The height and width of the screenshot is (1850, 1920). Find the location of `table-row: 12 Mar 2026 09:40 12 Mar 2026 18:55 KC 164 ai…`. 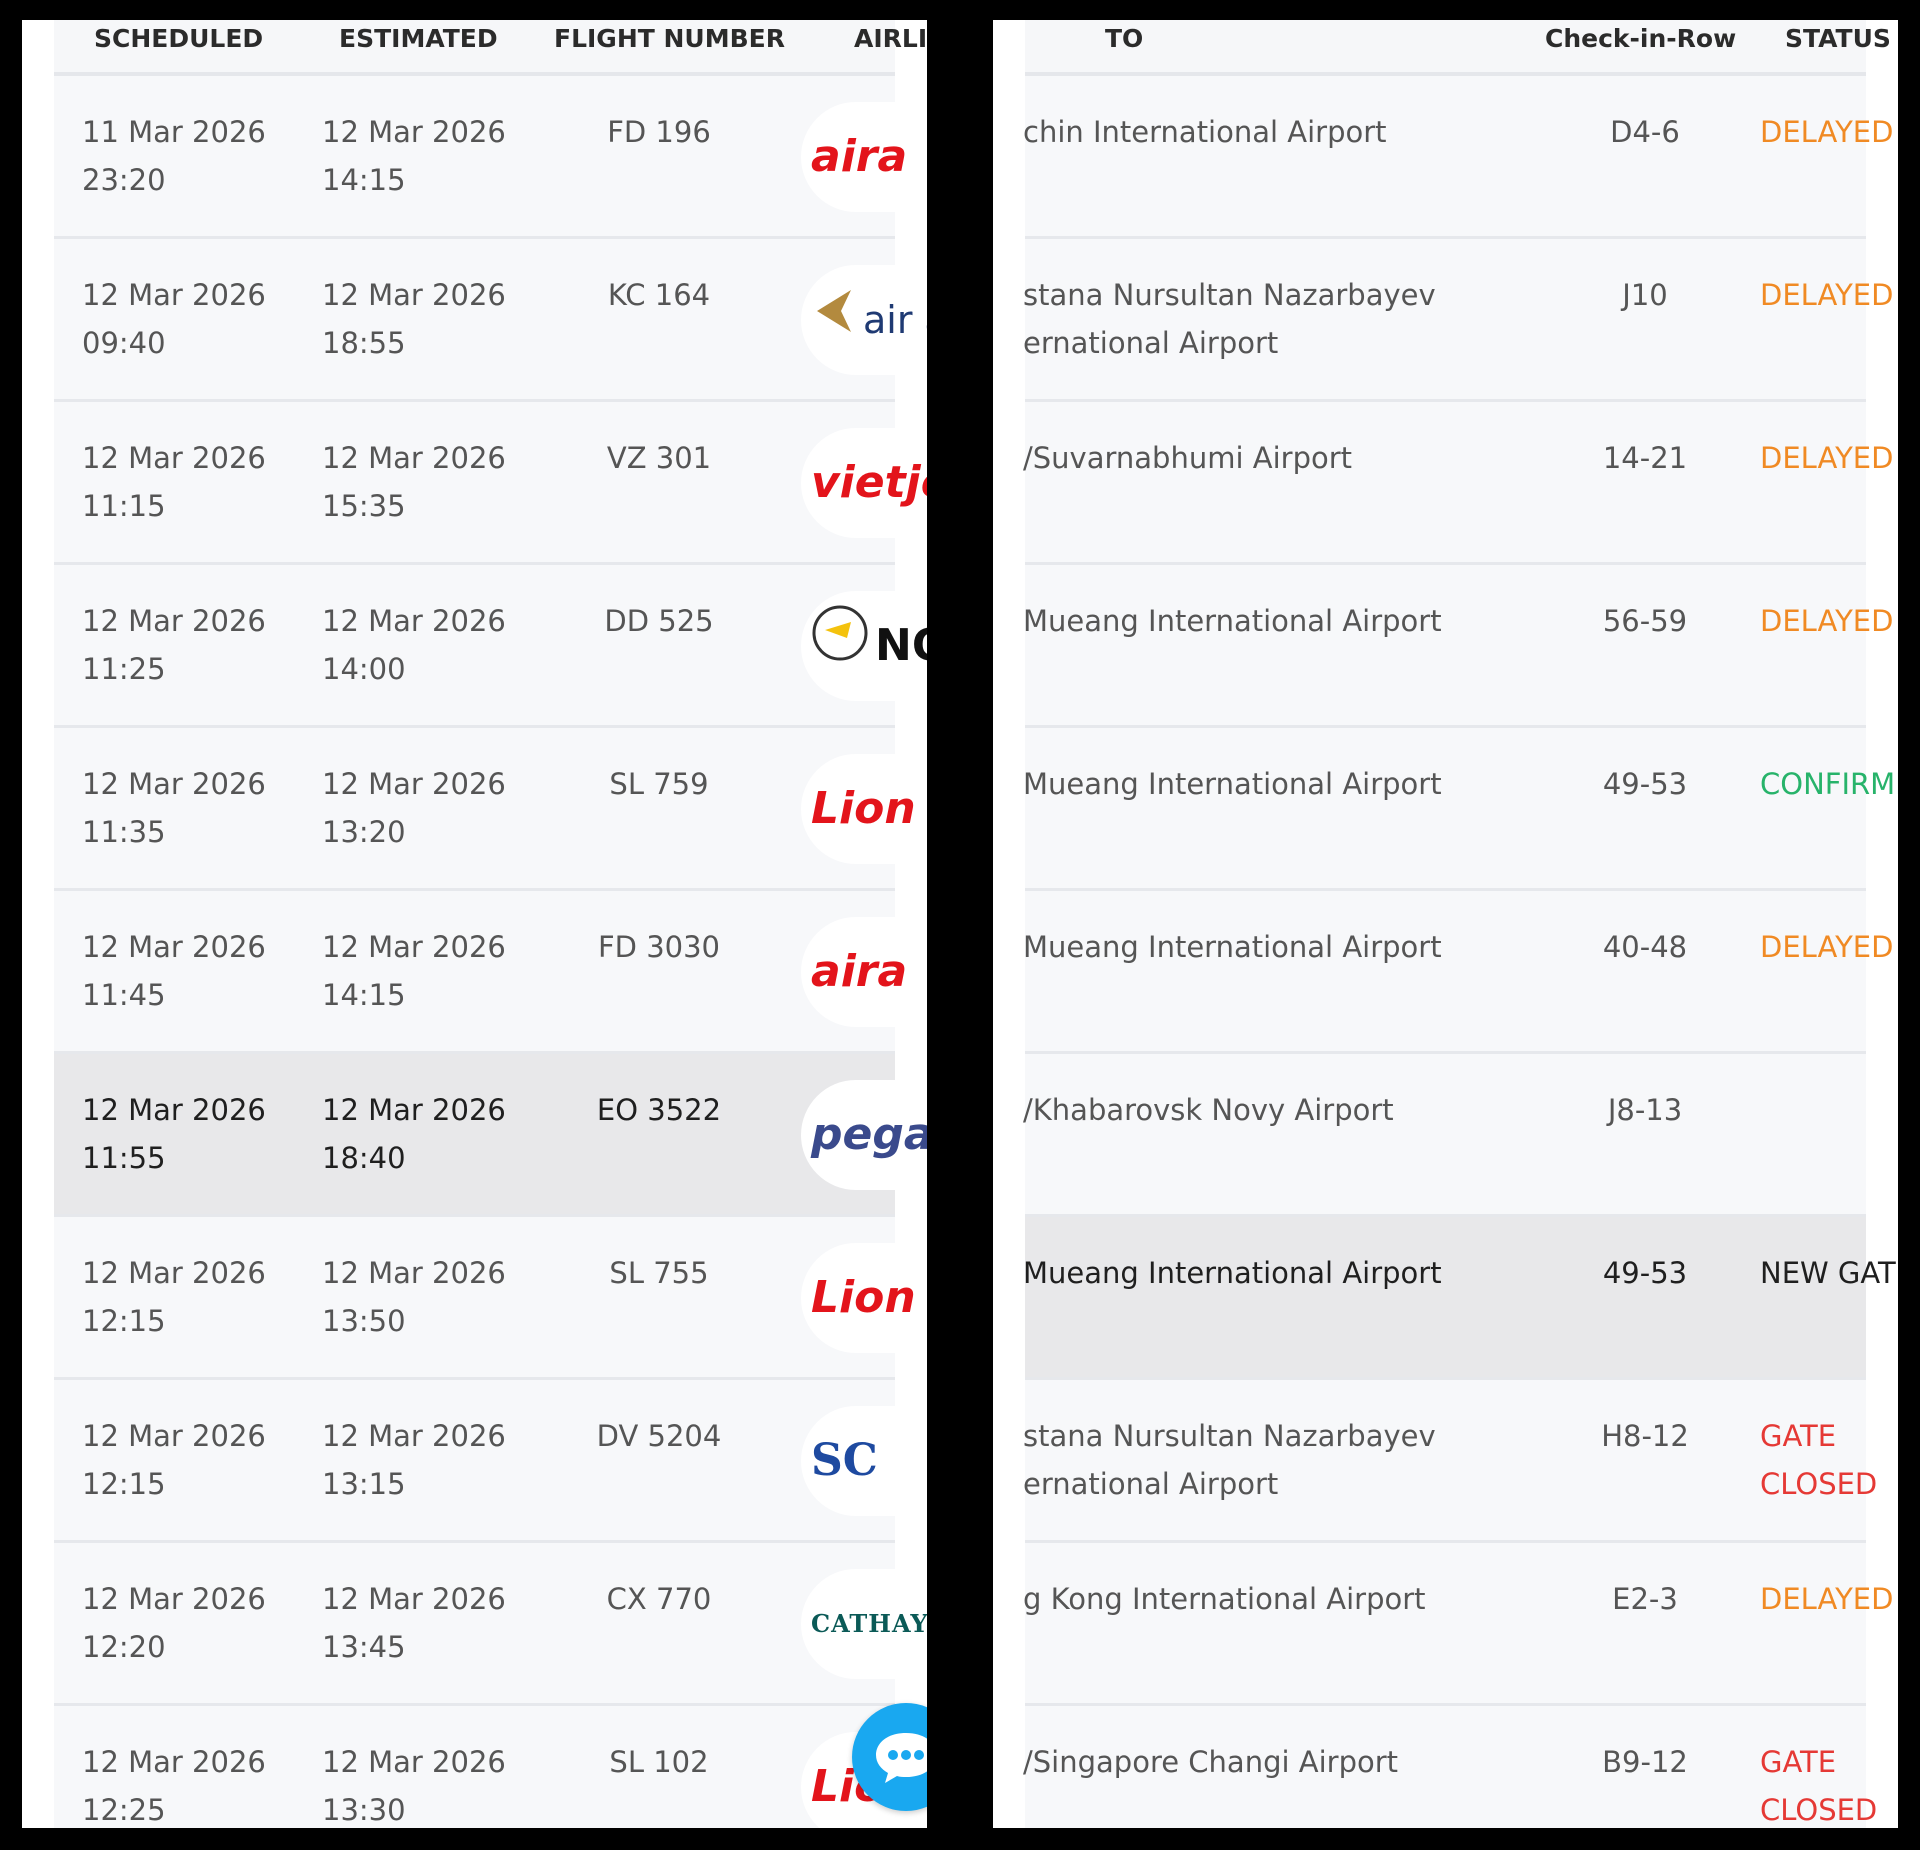

table-row: 12 Mar 2026 09:40 12 Mar 2026 18:55 KC 164 ai… is located at coordinates (490, 320).